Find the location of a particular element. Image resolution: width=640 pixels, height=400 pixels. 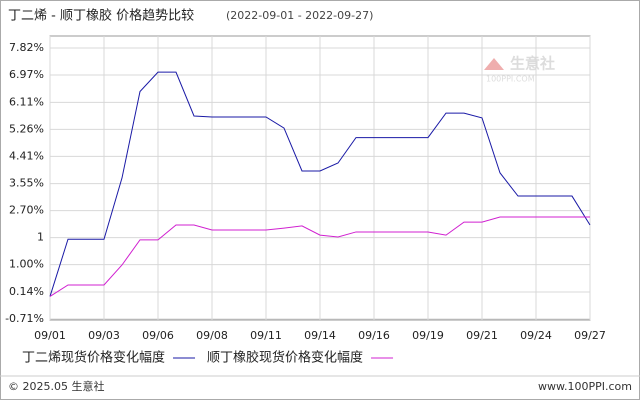

x-tick-label: 09/21 is located at coordinates (482, 335).